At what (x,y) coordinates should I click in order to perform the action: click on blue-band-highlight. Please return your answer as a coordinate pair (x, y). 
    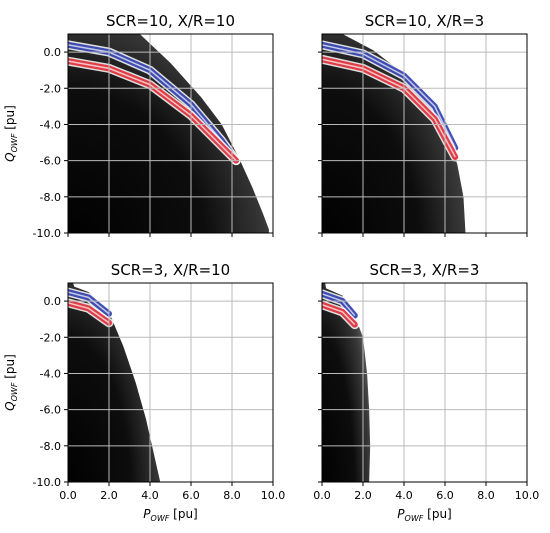
    Looking at the image, I should click on (89, 303).